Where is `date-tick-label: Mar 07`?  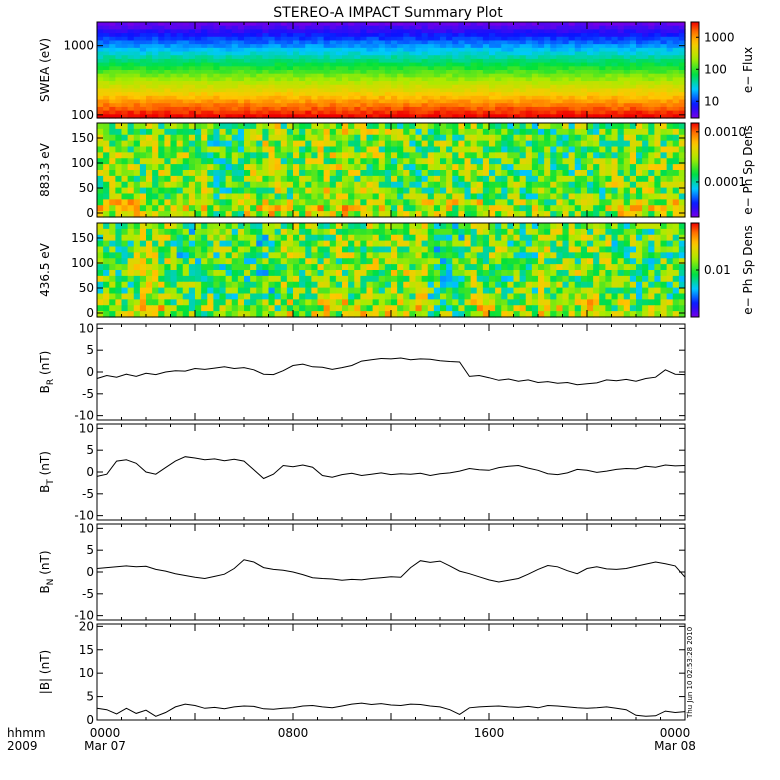 date-tick-label: Mar 07 is located at coordinates (105, 746).